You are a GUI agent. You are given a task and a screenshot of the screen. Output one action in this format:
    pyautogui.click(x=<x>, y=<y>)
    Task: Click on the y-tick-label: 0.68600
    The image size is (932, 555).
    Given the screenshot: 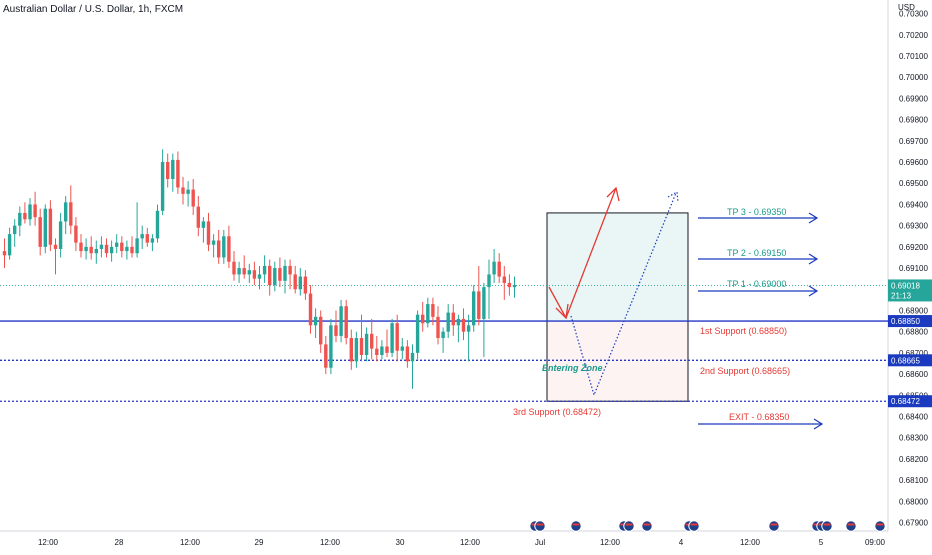 What is the action you would take?
    pyautogui.click(x=913, y=374)
    